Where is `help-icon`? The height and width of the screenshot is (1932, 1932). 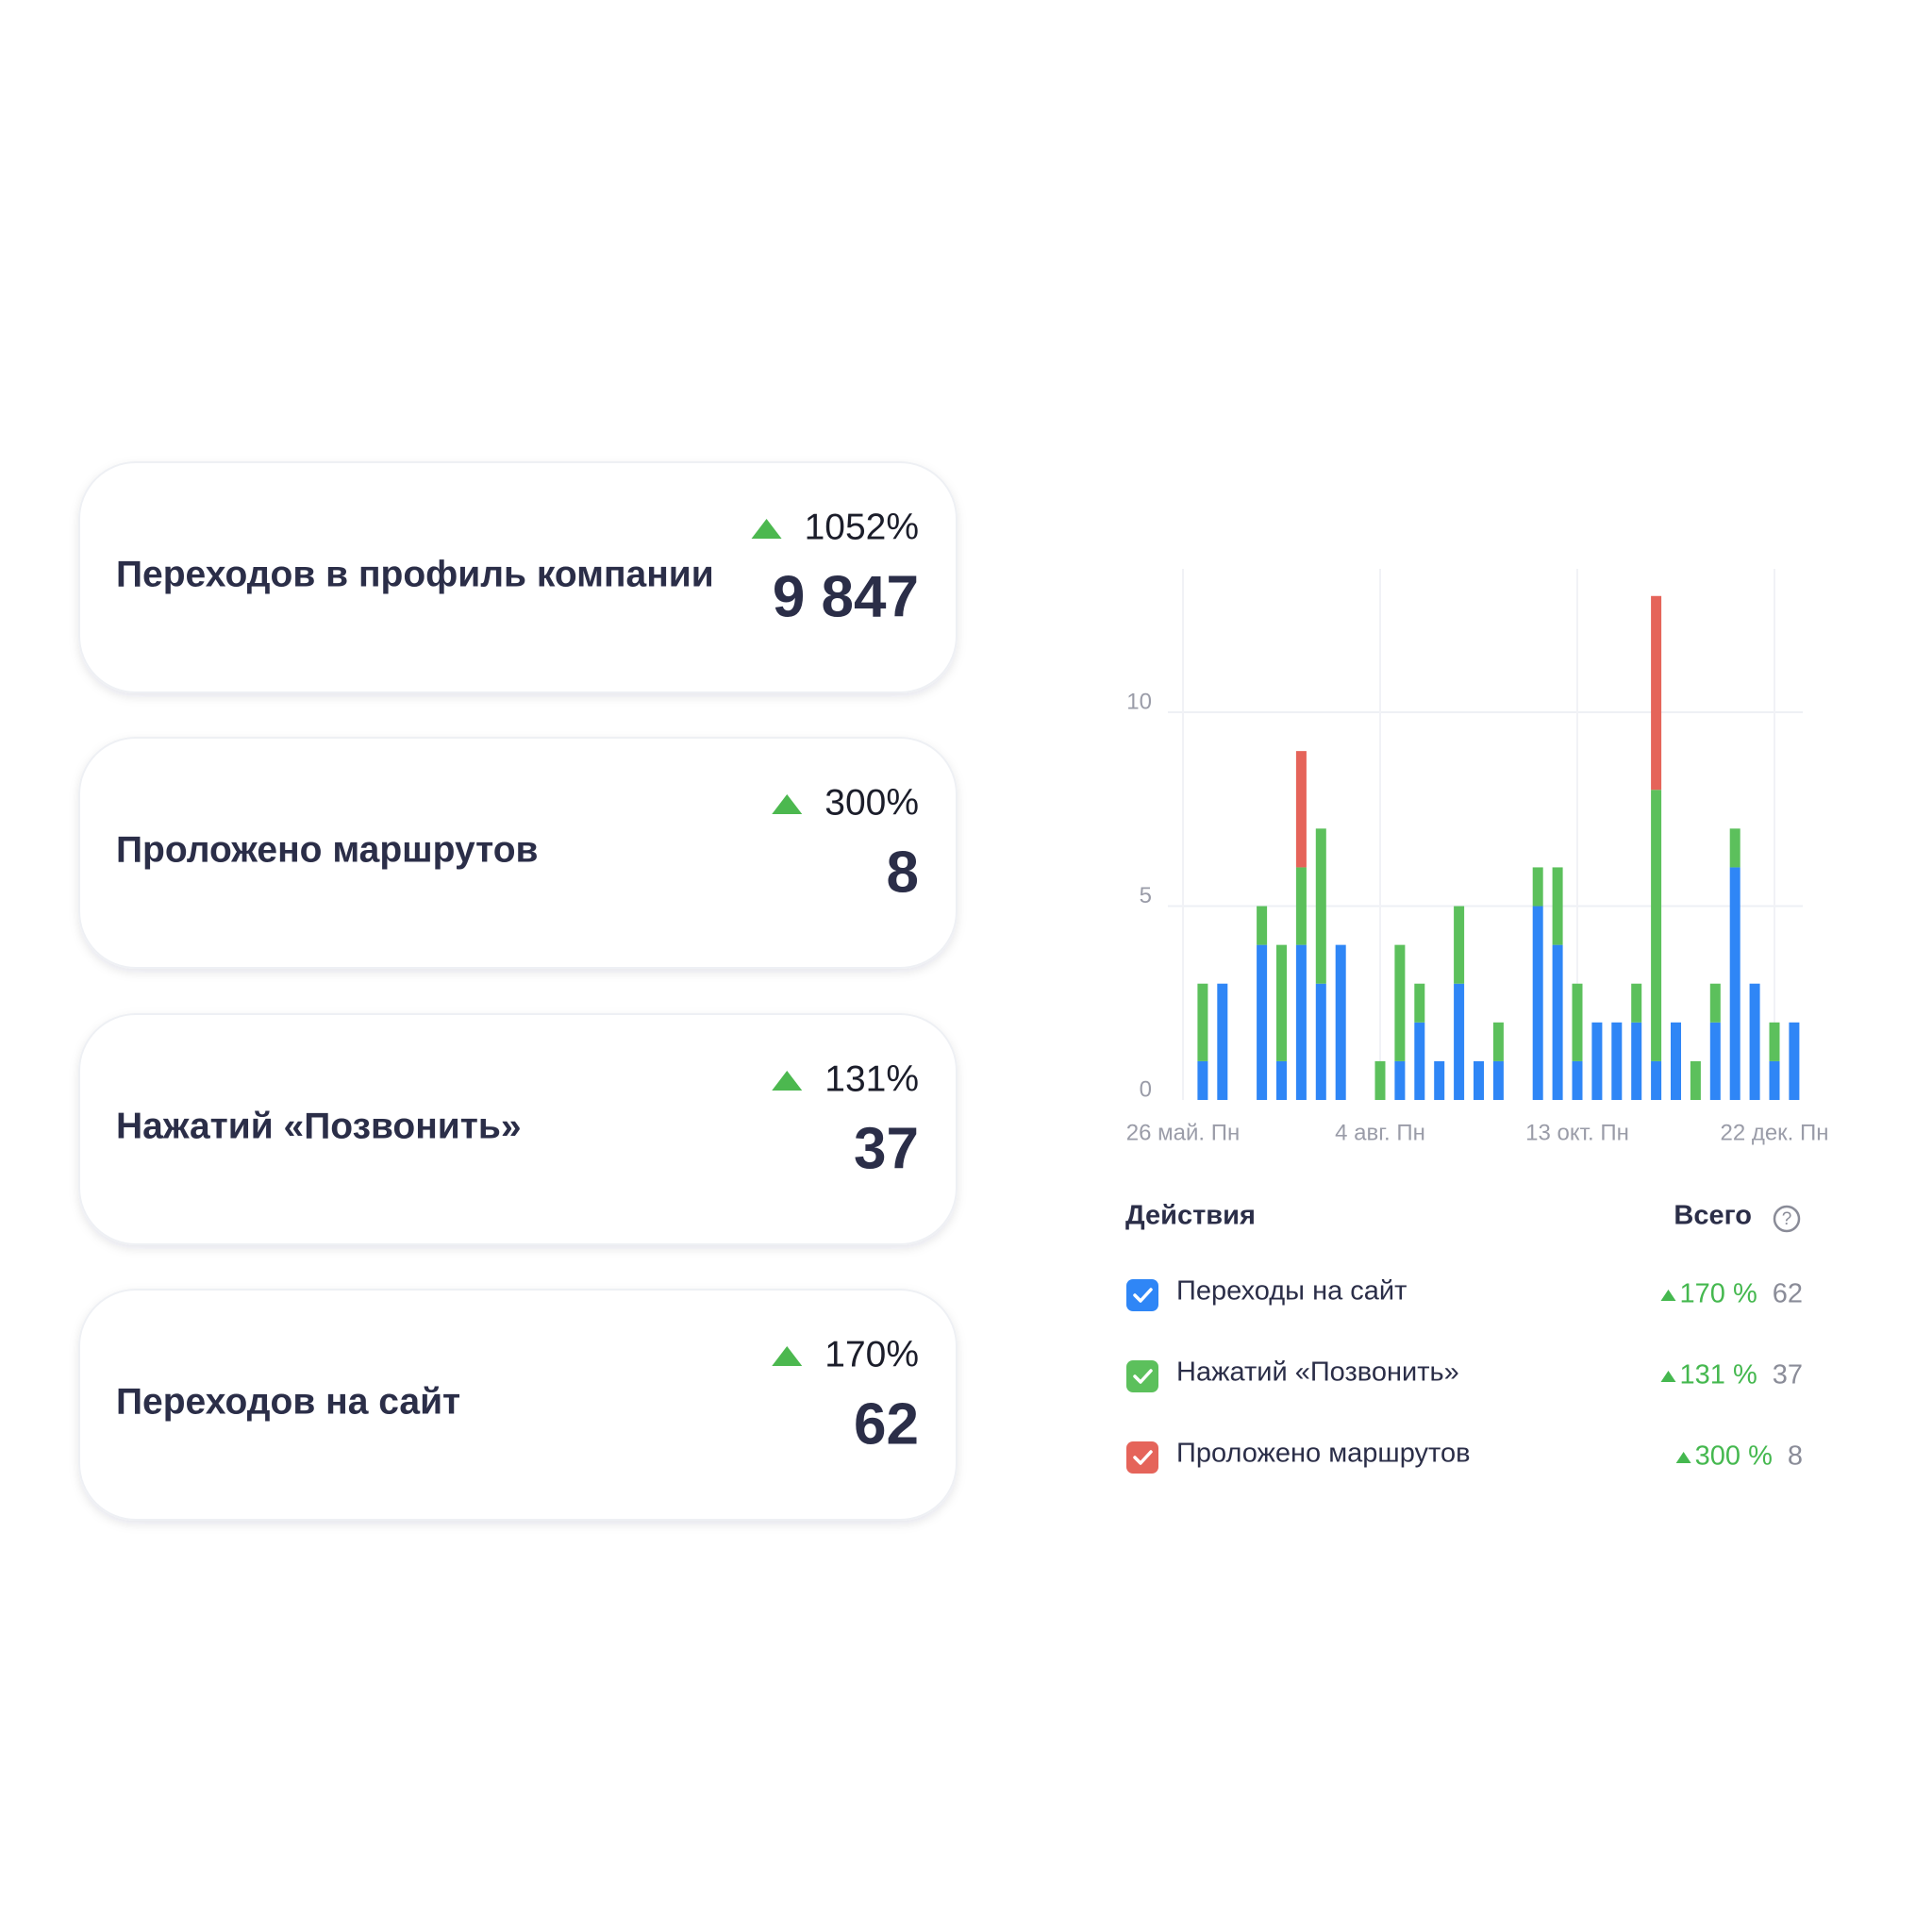 help-icon is located at coordinates (1787, 1219).